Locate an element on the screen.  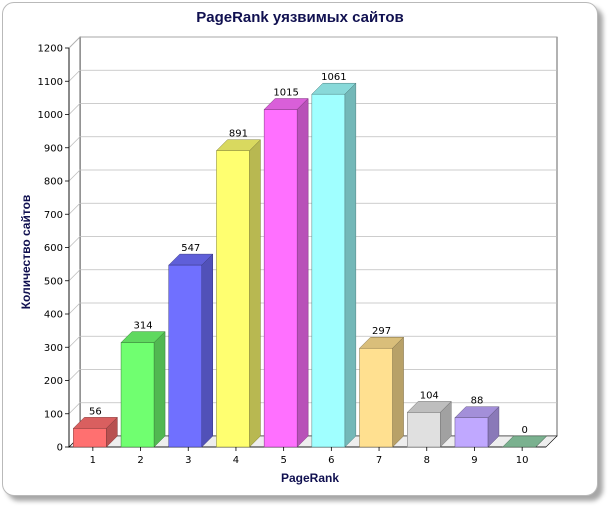
bar-value-label: 88 is located at coordinates (477, 401).